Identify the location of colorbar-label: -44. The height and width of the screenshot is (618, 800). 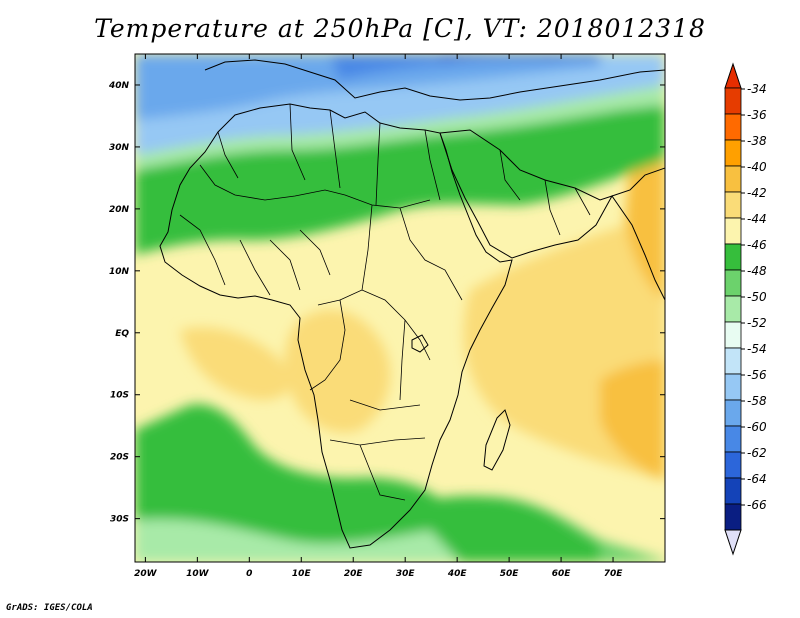
(757, 219).